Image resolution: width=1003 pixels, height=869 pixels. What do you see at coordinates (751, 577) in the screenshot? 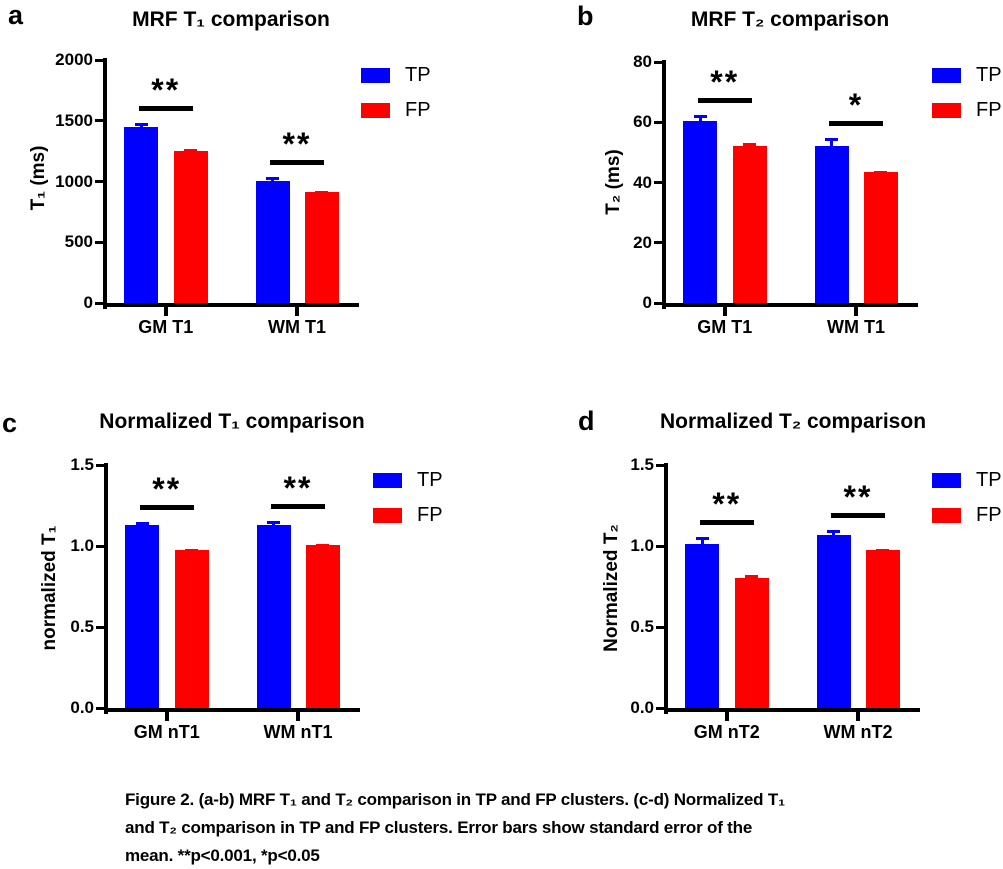
I see `errorbar-d-fp-0-cap` at bounding box center [751, 577].